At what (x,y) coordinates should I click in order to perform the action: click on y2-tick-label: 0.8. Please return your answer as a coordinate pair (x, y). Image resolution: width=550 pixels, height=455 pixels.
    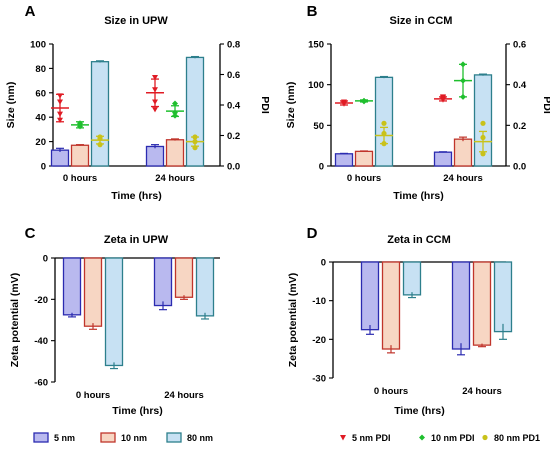
    Looking at the image, I should click on (233, 45).